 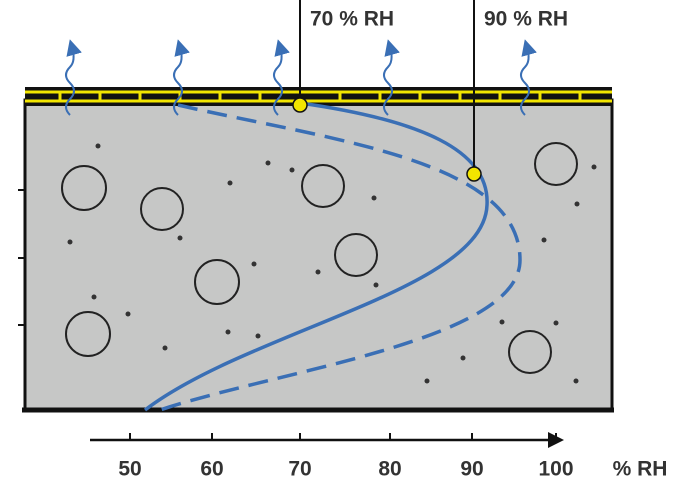 I want to click on annotation: 70 % RH, so click(x=352, y=19).